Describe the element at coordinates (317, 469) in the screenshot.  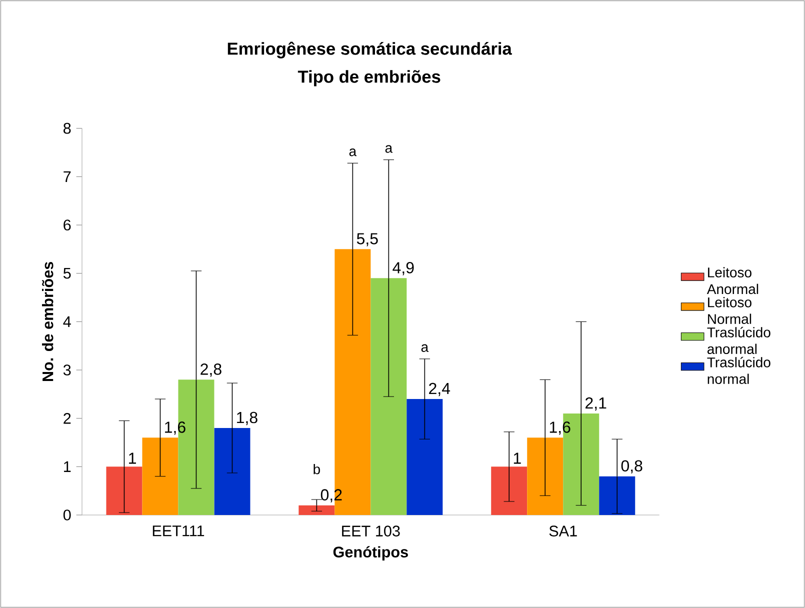
I see `annotation: b` at that location.